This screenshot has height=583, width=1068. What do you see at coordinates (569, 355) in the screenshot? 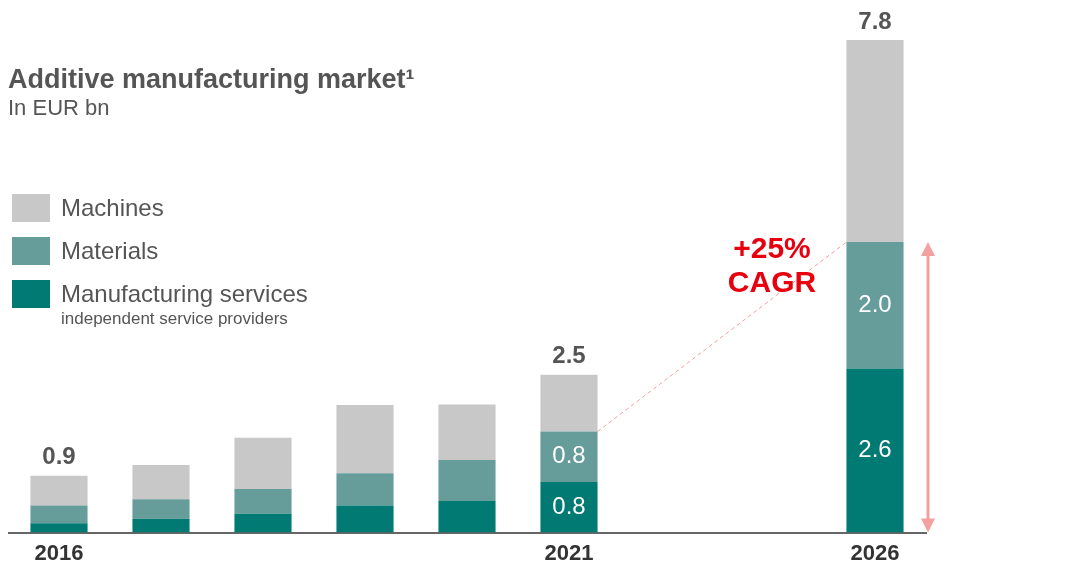
I see `total-label: 2.5` at bounding box center [569, 355].